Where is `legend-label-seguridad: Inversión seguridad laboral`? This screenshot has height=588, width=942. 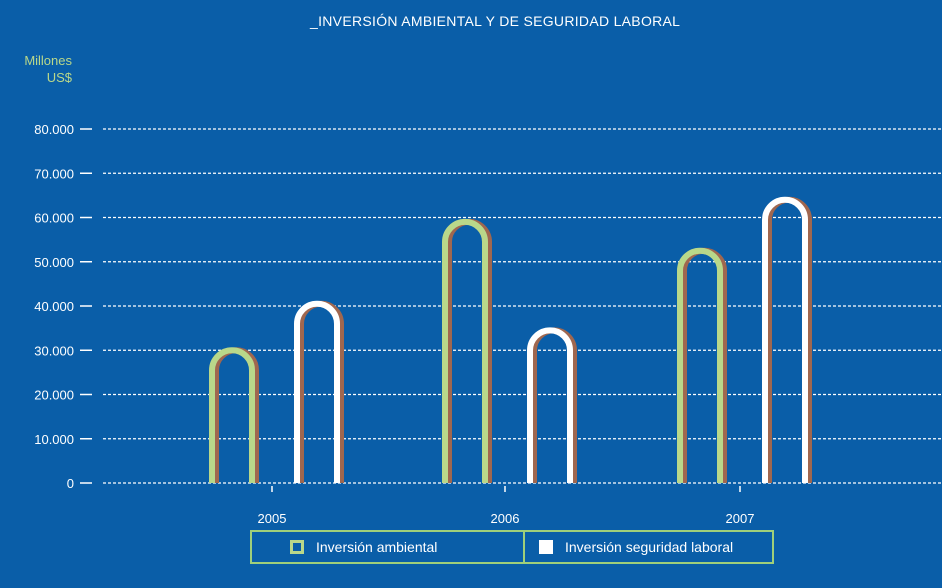
legend-label-seguridad: Inversión seguridad laboral is located at coordinates (649, 547).